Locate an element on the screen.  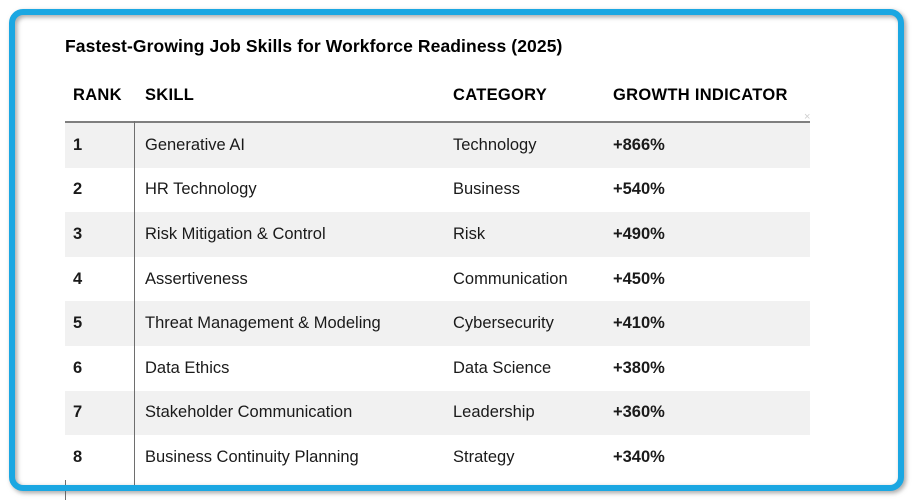
category-cell: Cybersecurity is located at coordinates (503, 323).